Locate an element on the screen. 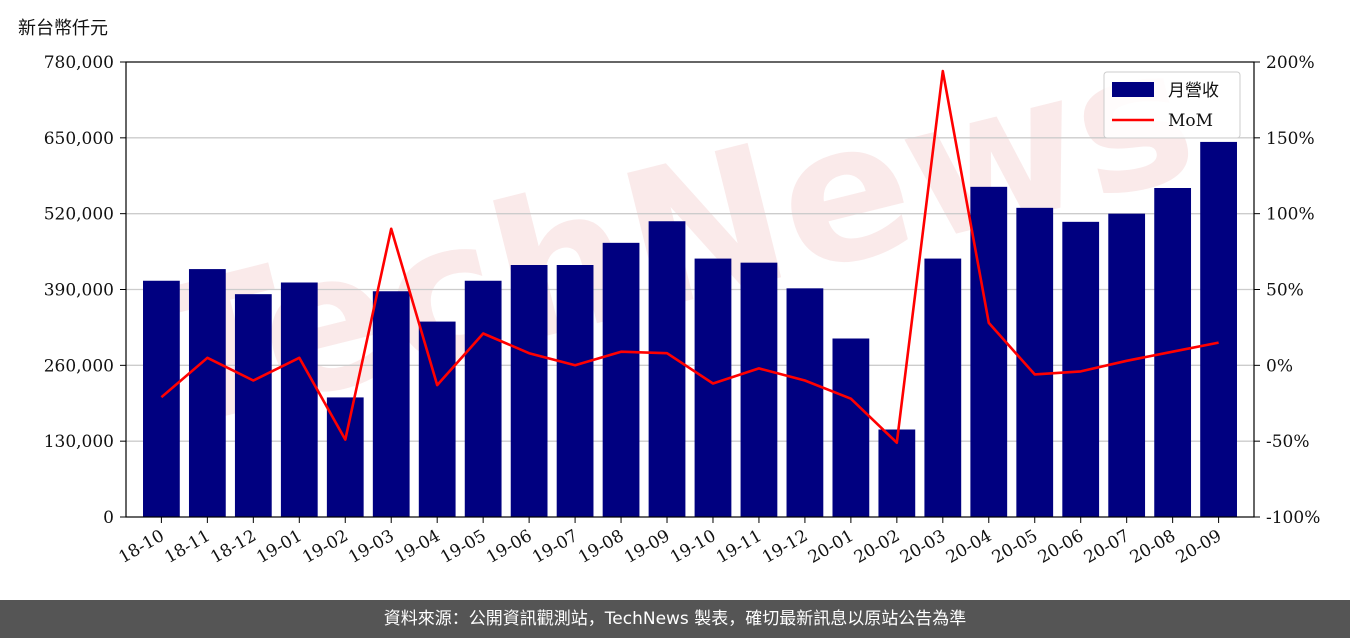  x-tick-label: 19-09 is located at coordinates (647, 547).